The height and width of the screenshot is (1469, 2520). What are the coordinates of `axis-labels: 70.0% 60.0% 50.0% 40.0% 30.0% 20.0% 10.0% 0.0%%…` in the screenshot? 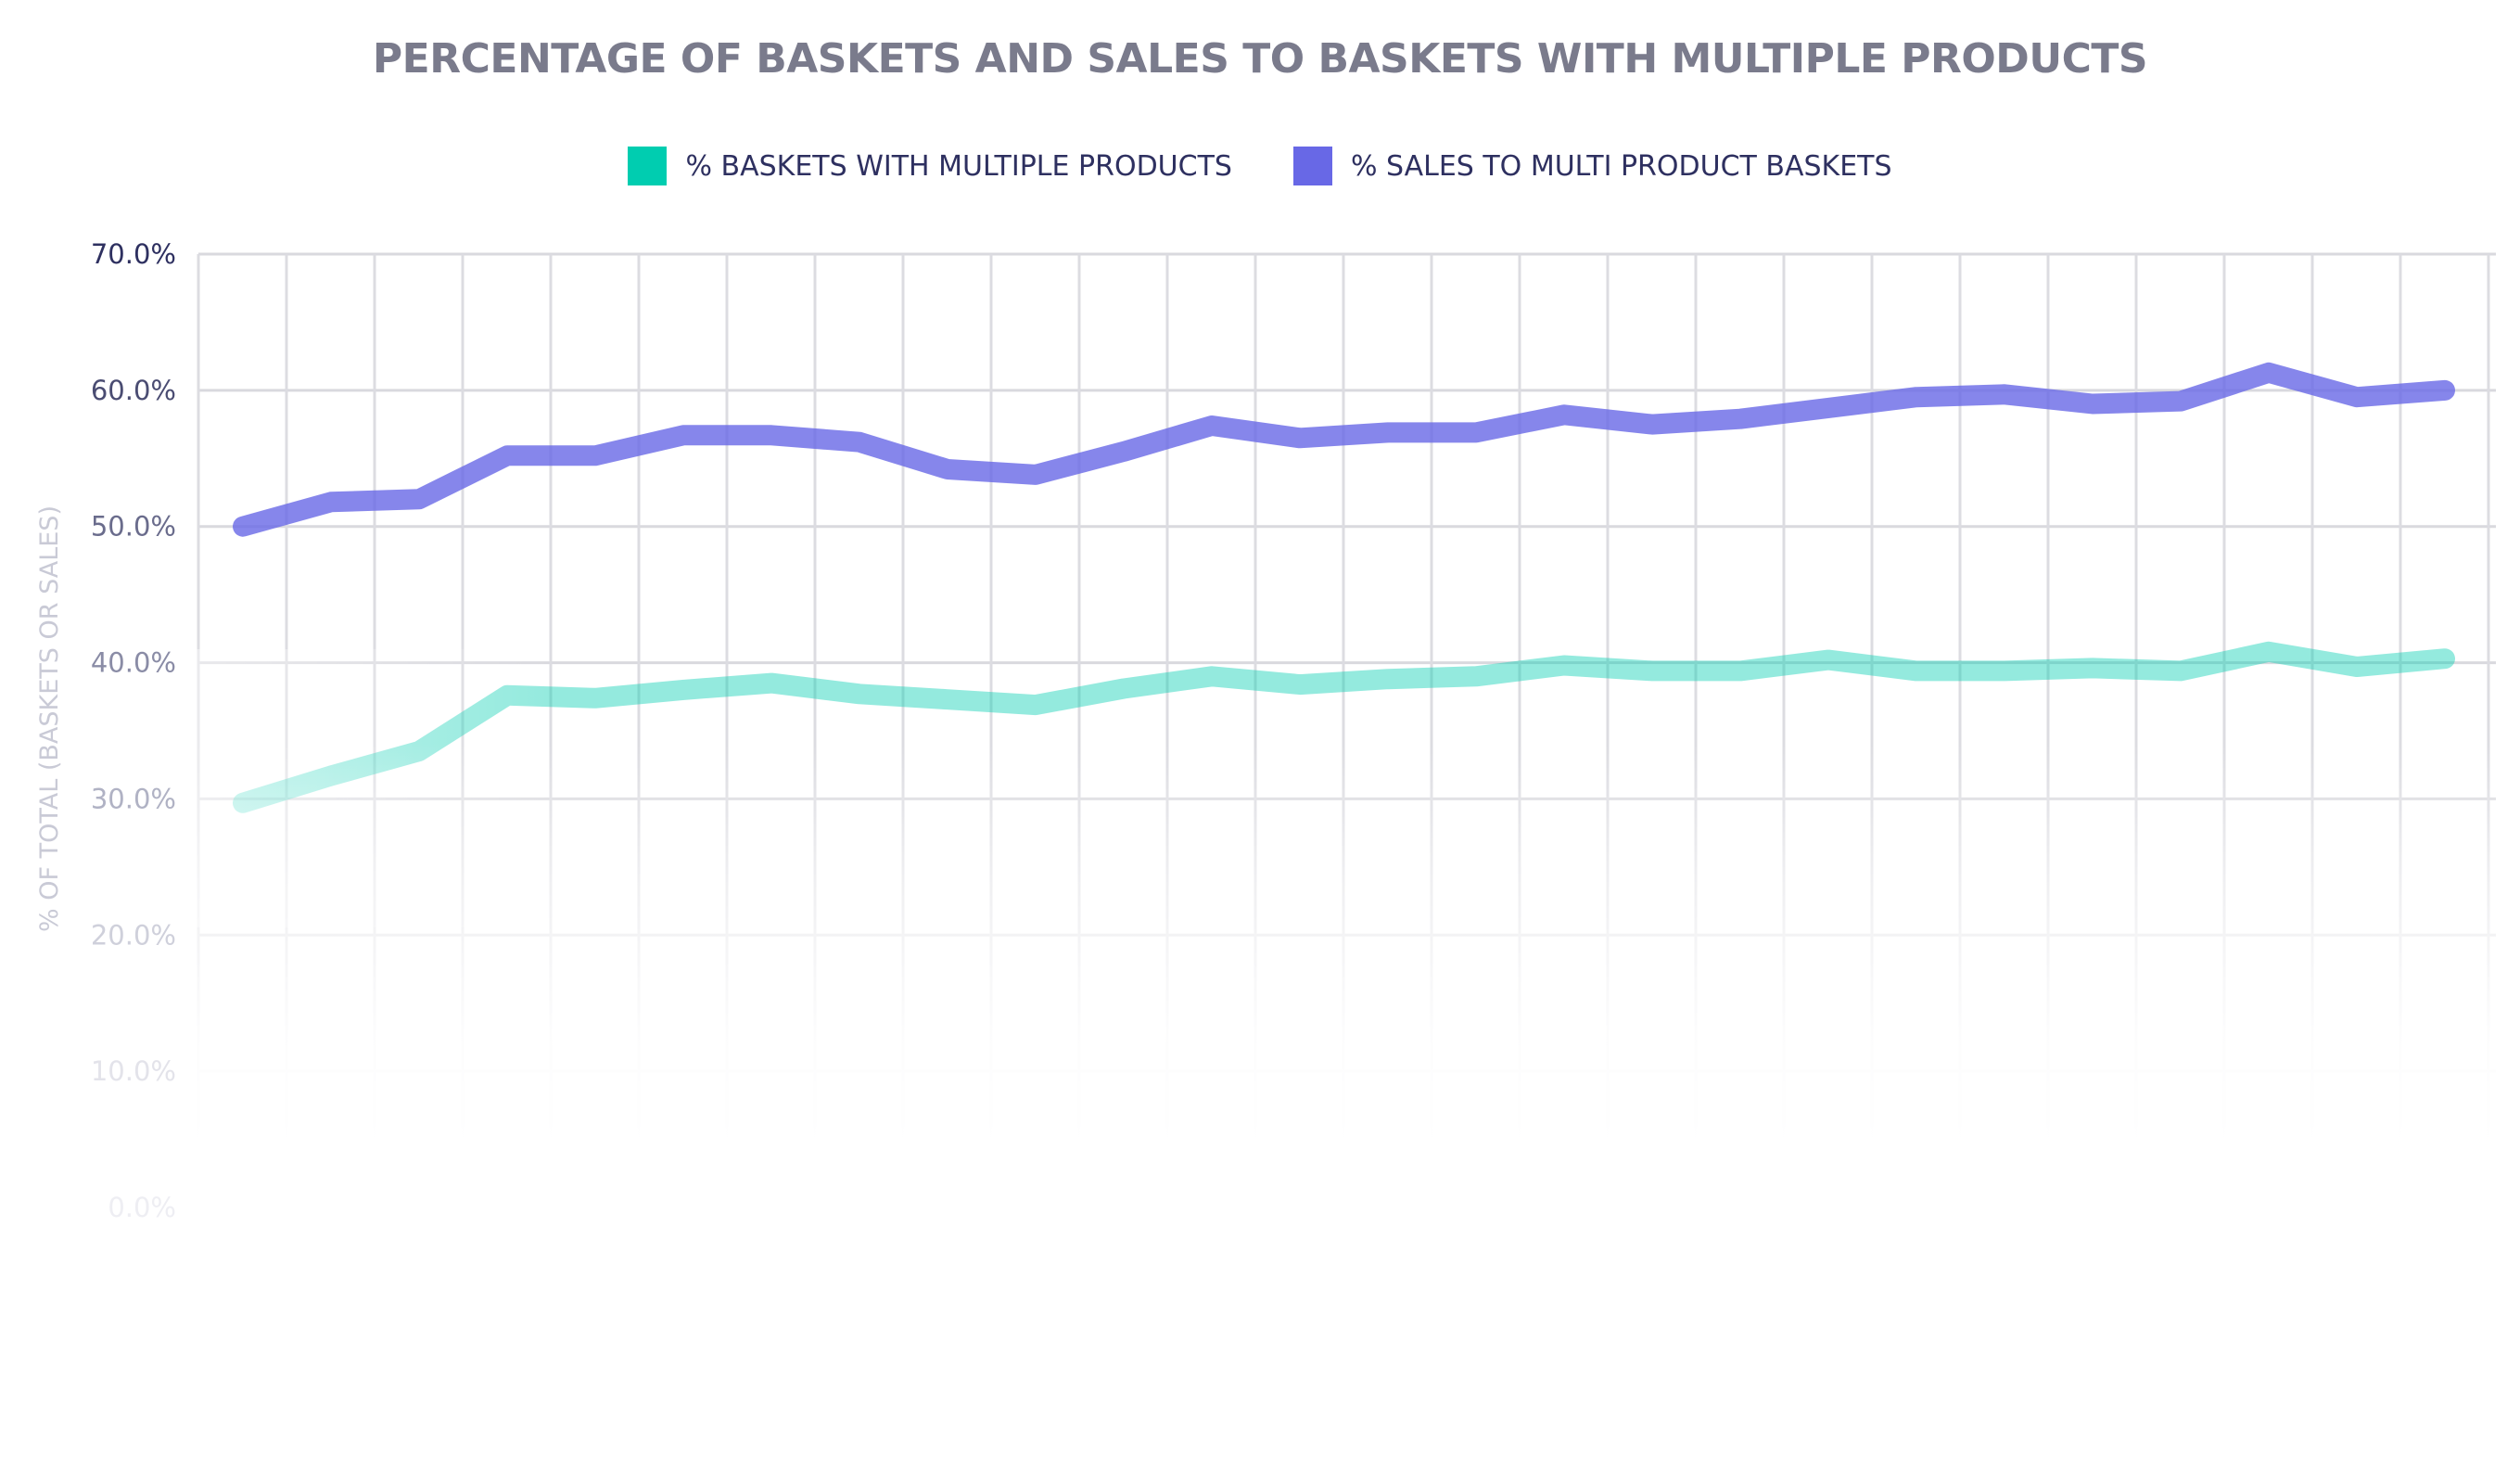 It's located at (105, 731).